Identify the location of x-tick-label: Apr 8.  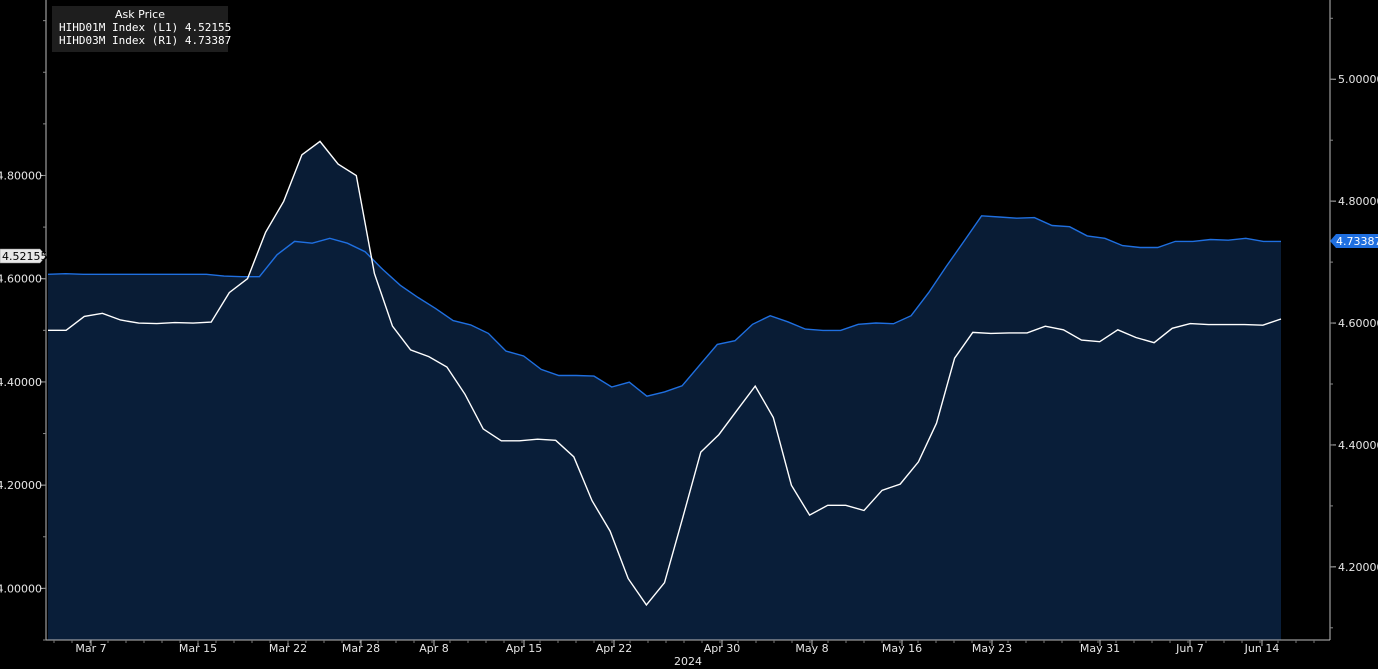
(434, 648).